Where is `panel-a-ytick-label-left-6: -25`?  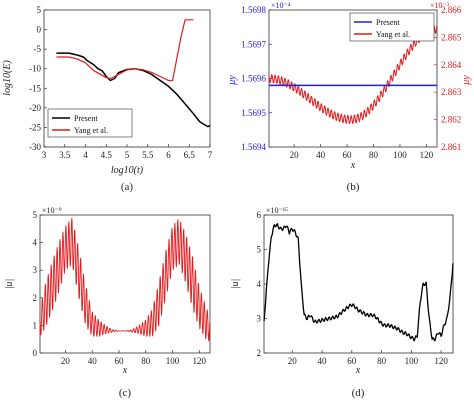
panel-a-ytick-label-left-6: -25 is located at coordinates (35, 127).